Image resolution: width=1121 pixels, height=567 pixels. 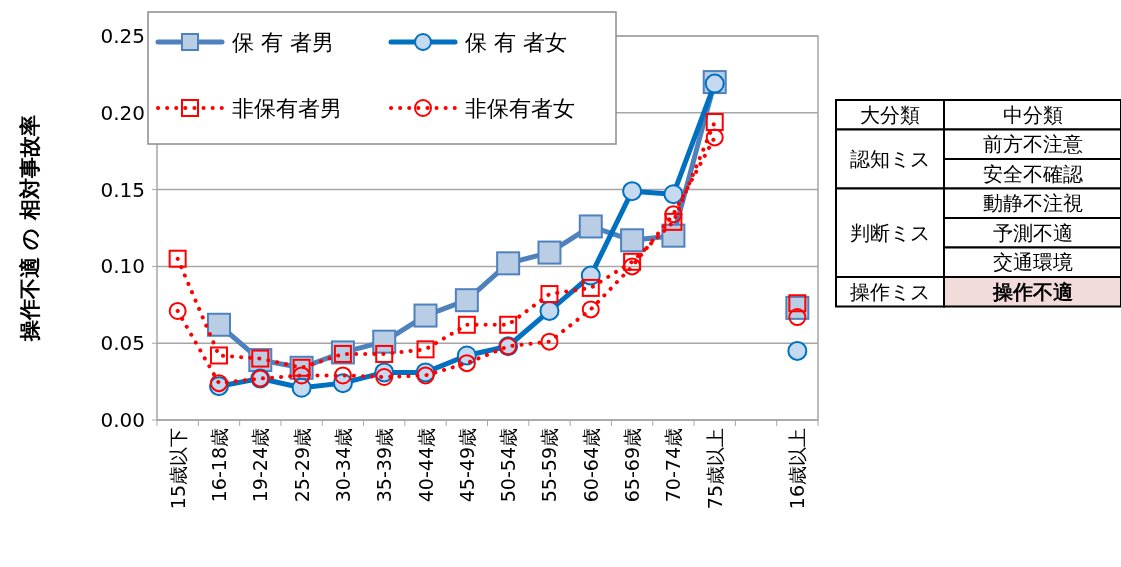 I want to click on text: 前方不注意, so click(x=1032, y=144).